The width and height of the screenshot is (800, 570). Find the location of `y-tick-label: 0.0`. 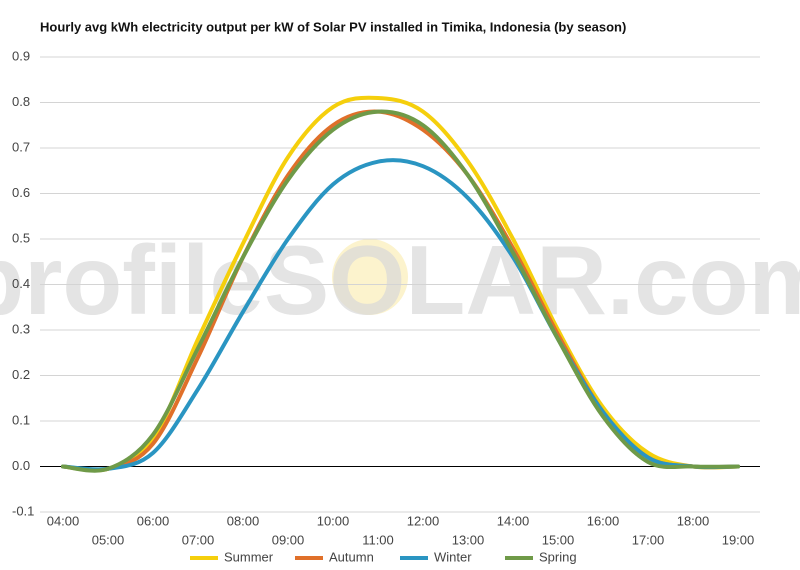

y-tick-label: 0.0 is located at coordinates (21, 465).